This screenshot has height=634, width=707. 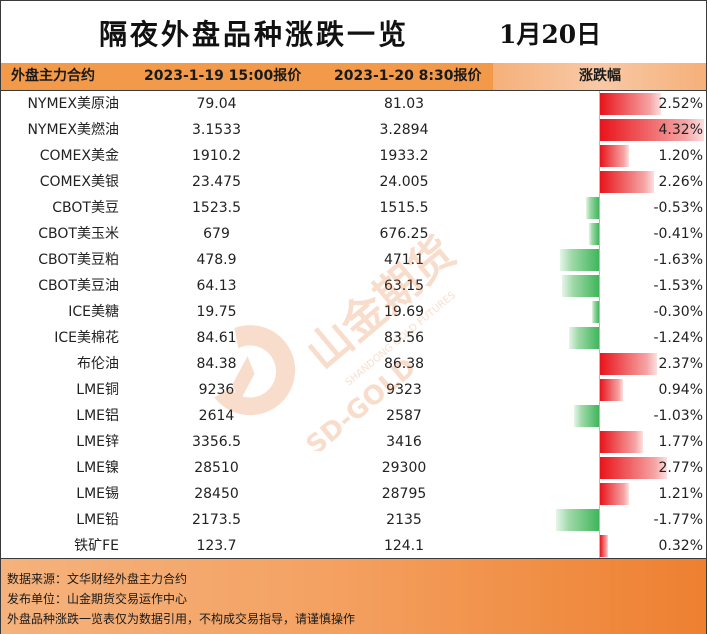 What do you see at coordinates (86, 338) in the screenshot?
I see `contract-name: ICE美棉花` at bounding box center [86, 338].